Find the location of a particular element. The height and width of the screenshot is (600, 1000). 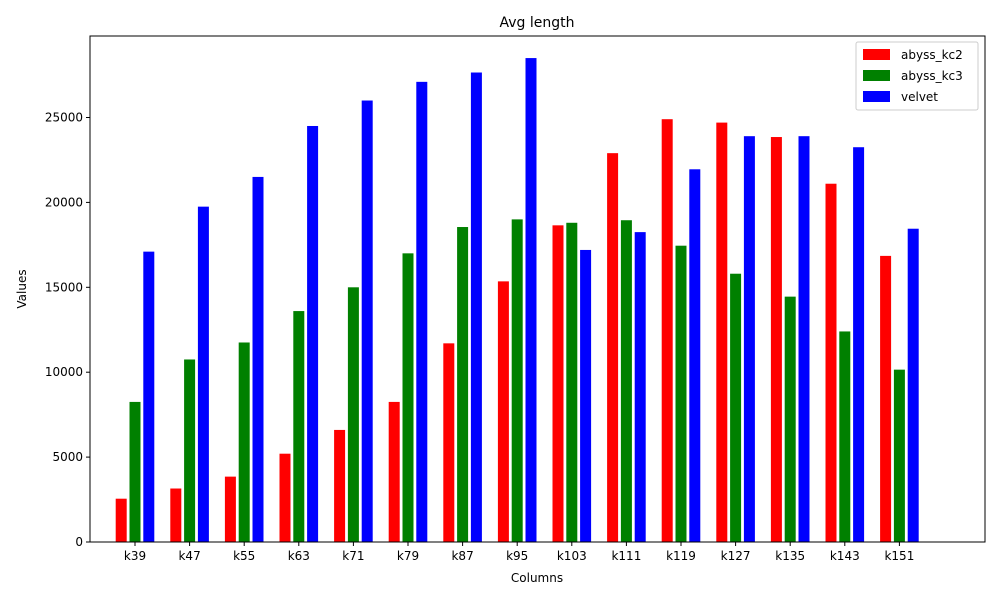

bar-velvet-k111 is located at coordinates (640, 387).